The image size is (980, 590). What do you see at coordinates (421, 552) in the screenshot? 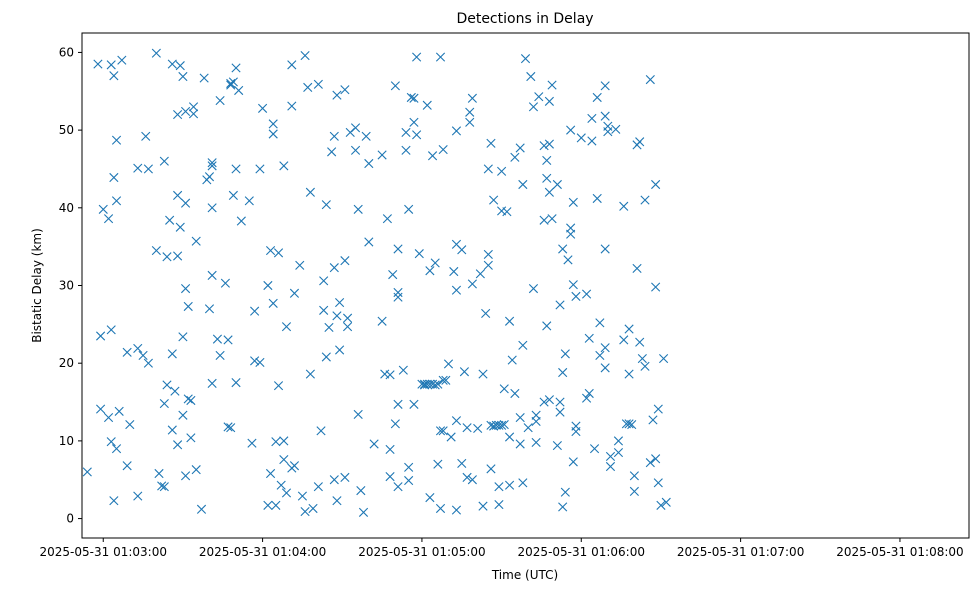
I see `x-tick-label: 2025-05-31 01:05:00` at bounding box center [421, 552].